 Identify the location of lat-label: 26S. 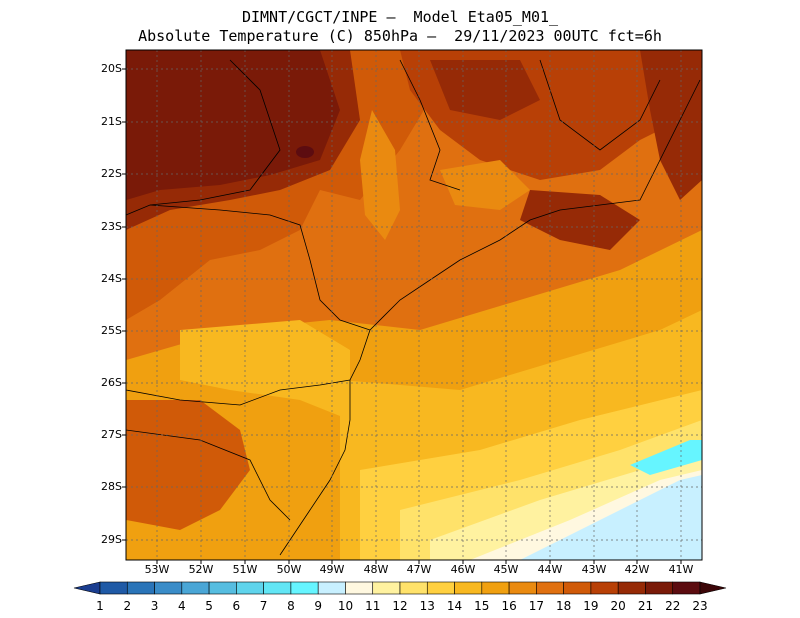
(111, 382).